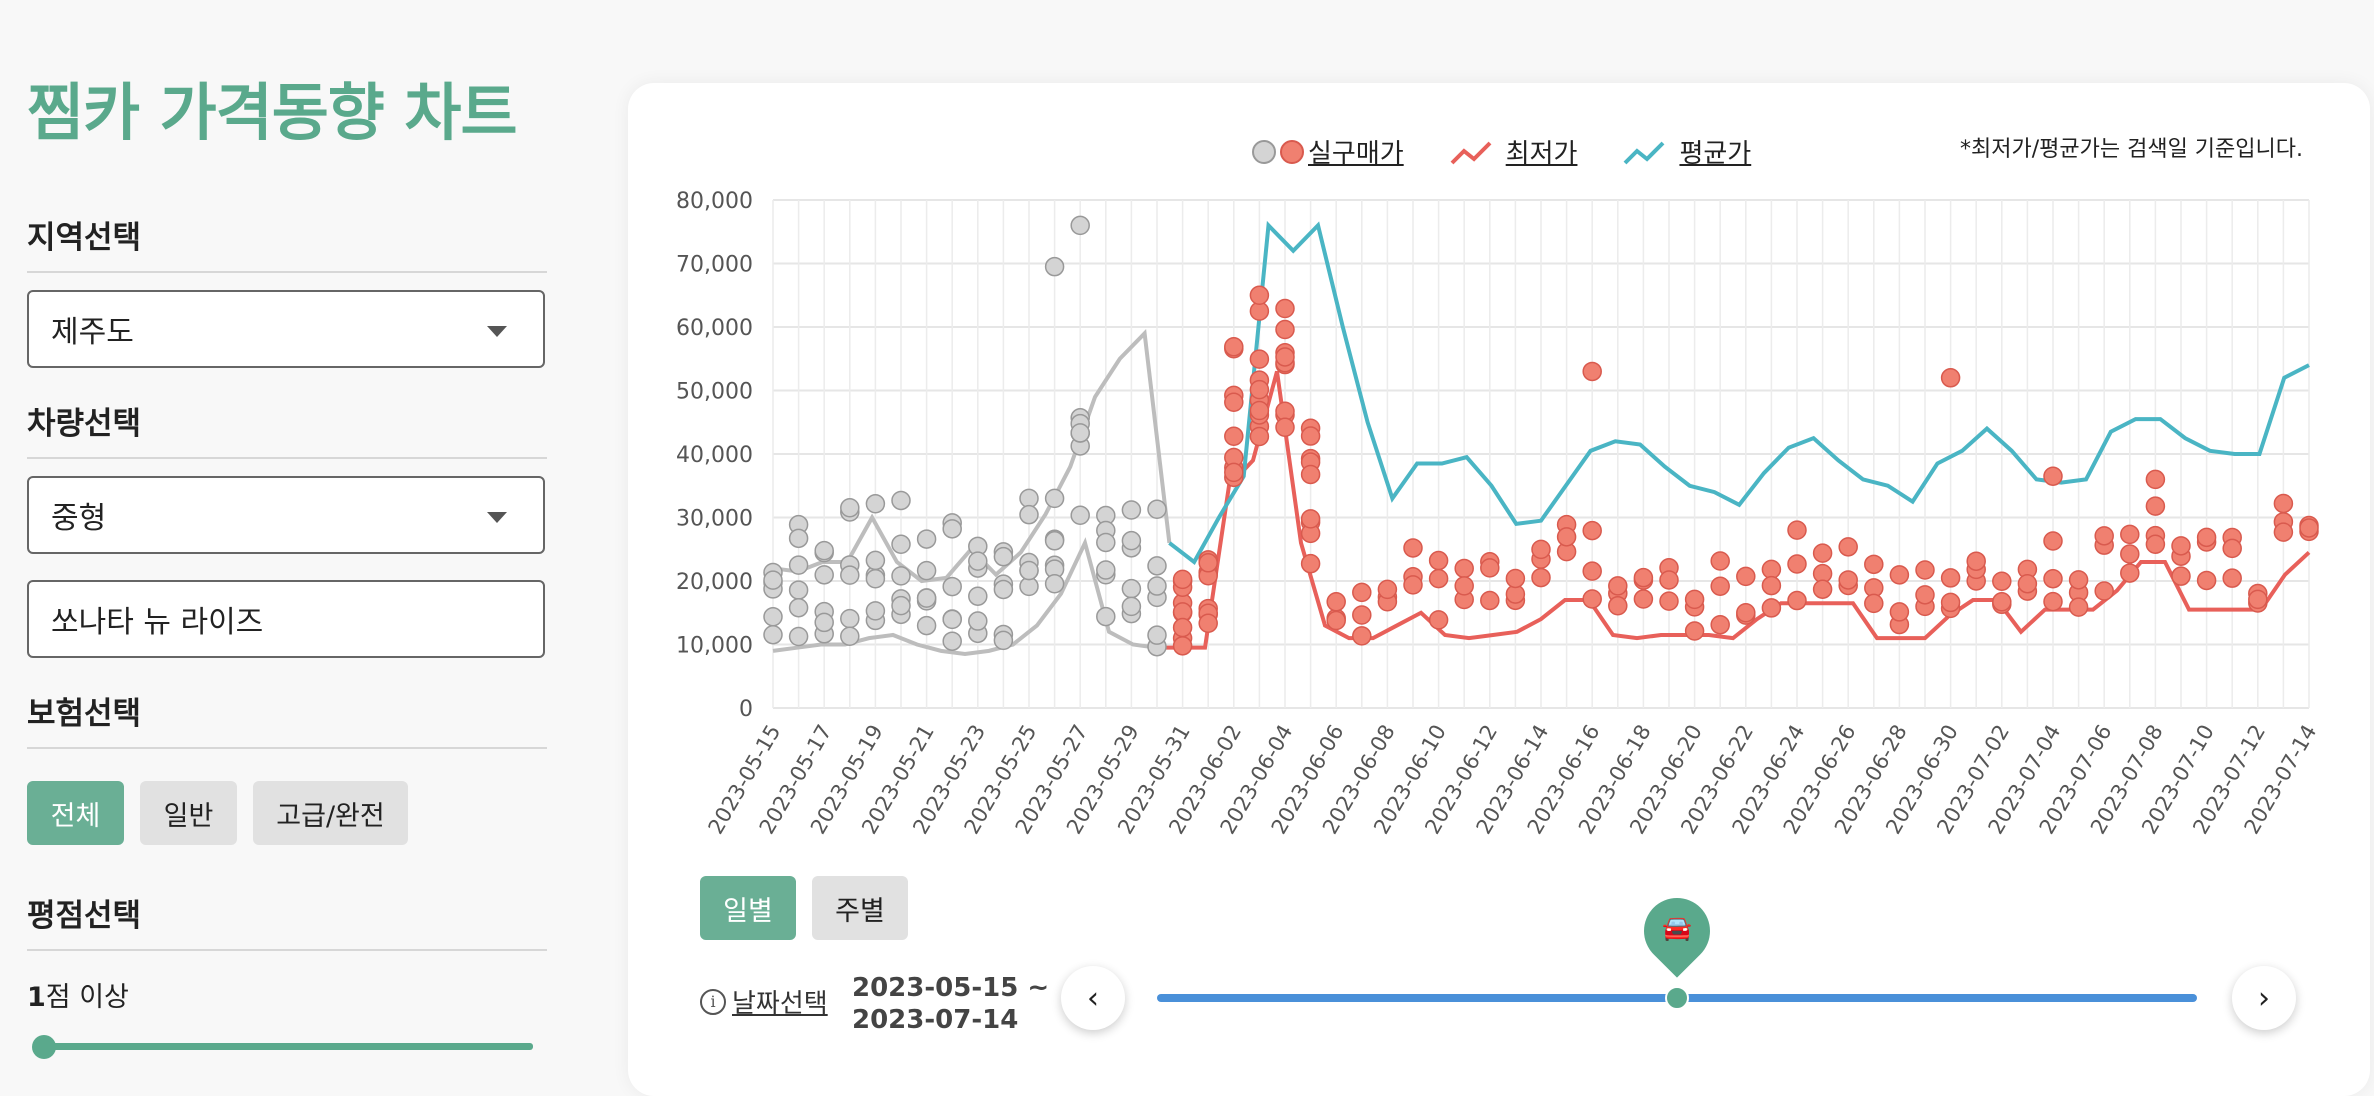 The width and height of the screenshot is (2374, 1096). What do you see at coordinates (2264, 998) in the screenshot?
I see `next-range-button: ›` at bounding box center [2264, 998].